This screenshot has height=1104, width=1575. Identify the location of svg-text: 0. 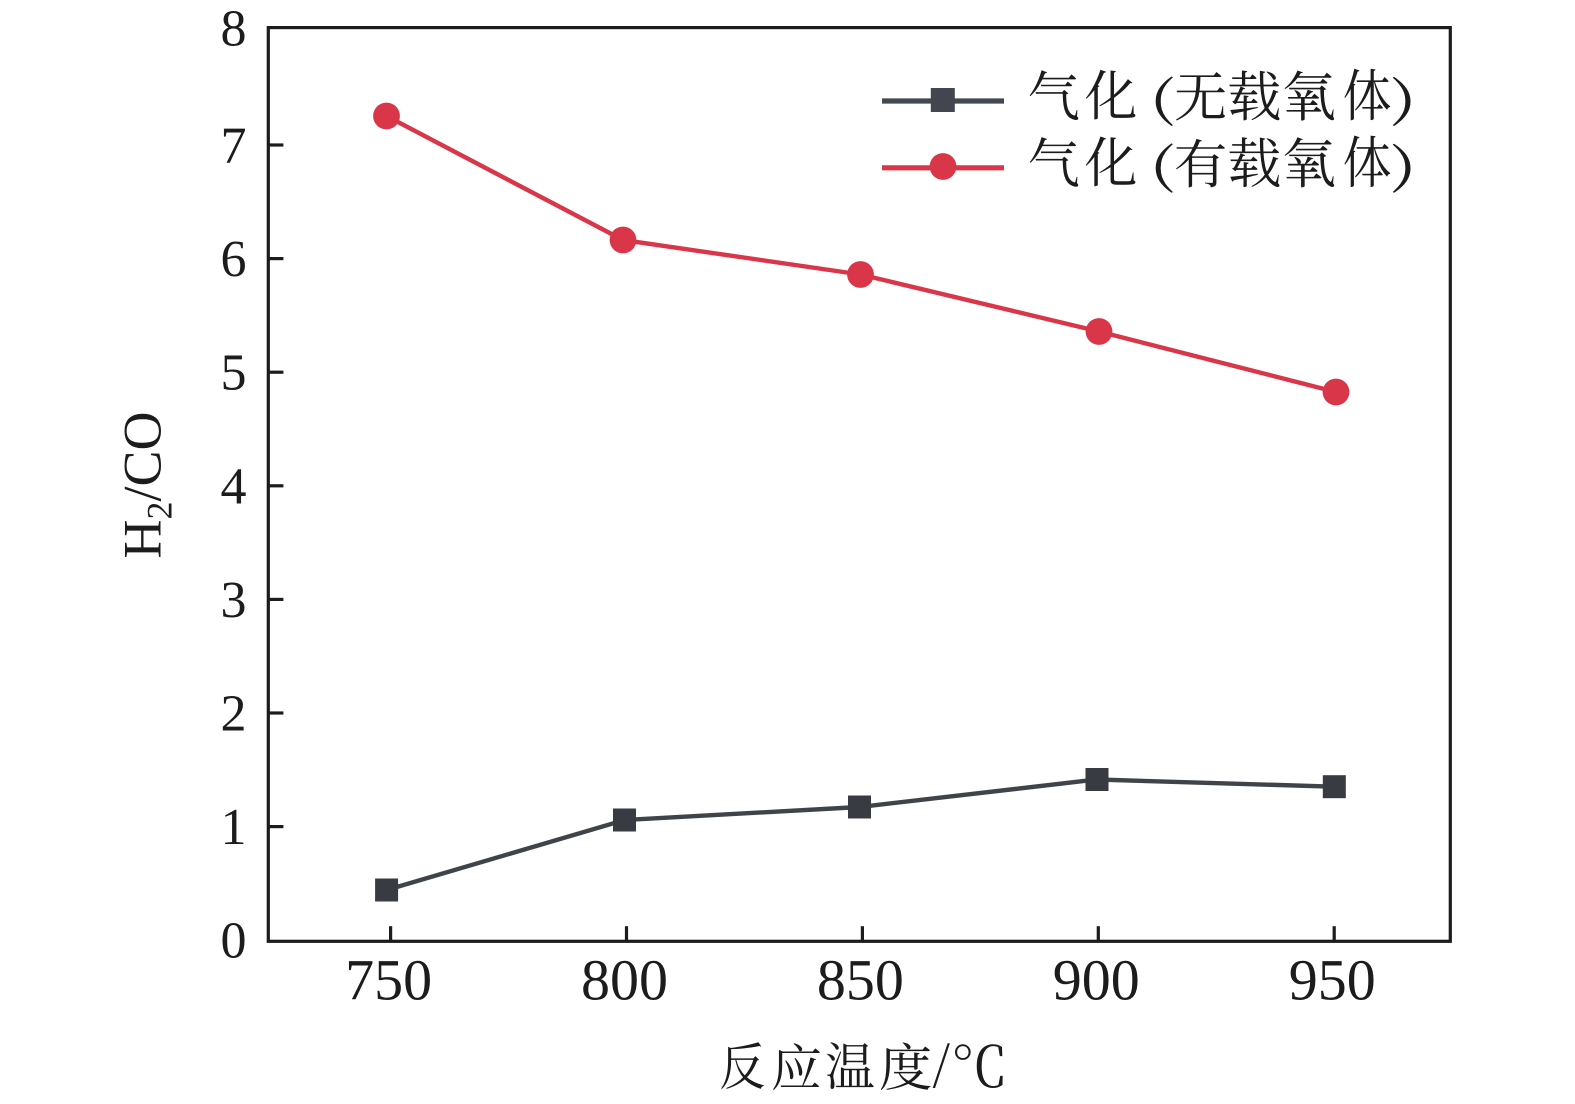
(234, 941).